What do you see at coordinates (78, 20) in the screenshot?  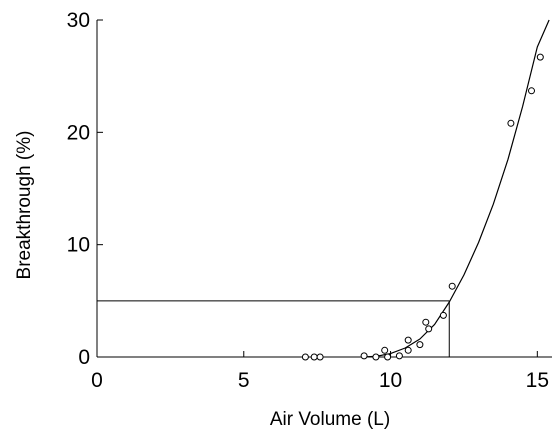 I see `y-tick-label: 30` at bounding box center [78, 20].